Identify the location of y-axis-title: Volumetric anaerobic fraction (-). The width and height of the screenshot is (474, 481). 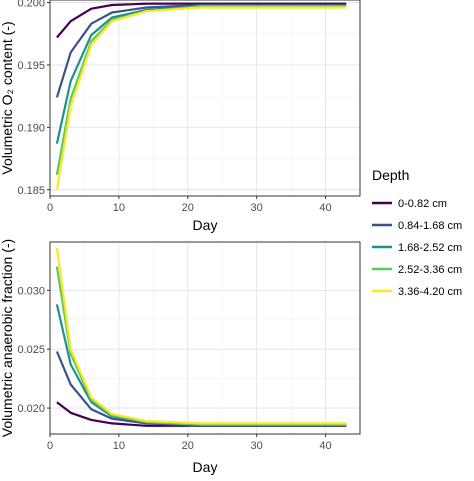
(7, 338).